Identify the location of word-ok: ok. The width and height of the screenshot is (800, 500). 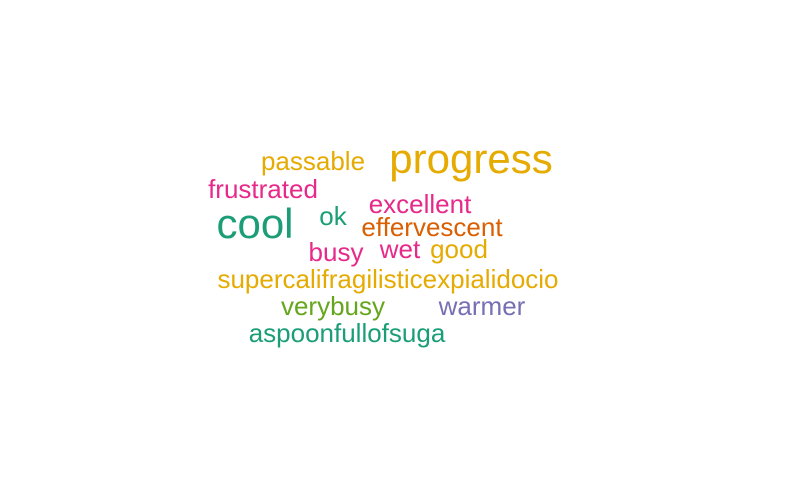
(333, 215).